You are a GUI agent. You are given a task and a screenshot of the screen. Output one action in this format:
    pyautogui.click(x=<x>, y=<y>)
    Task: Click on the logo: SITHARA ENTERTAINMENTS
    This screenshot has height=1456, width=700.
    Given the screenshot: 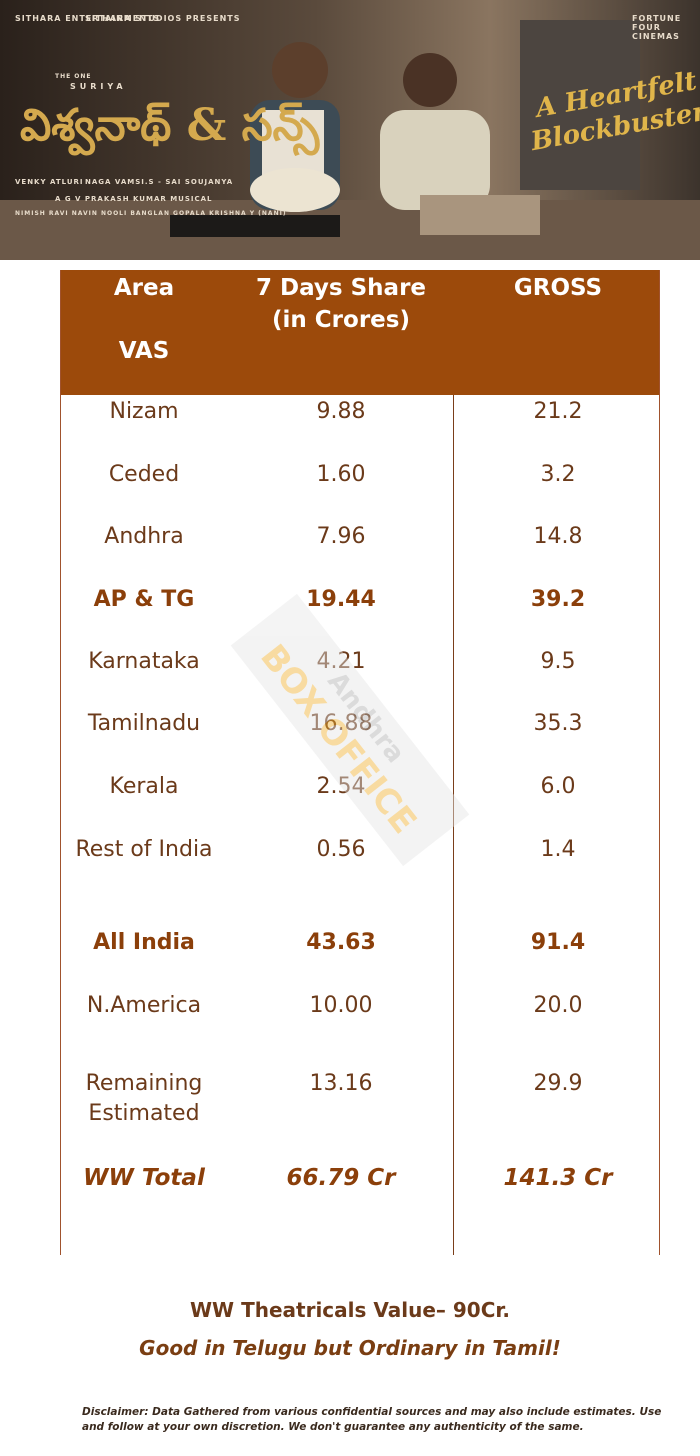 What is the action you would take?
    pyautogui.click(x=88, y=18)
    